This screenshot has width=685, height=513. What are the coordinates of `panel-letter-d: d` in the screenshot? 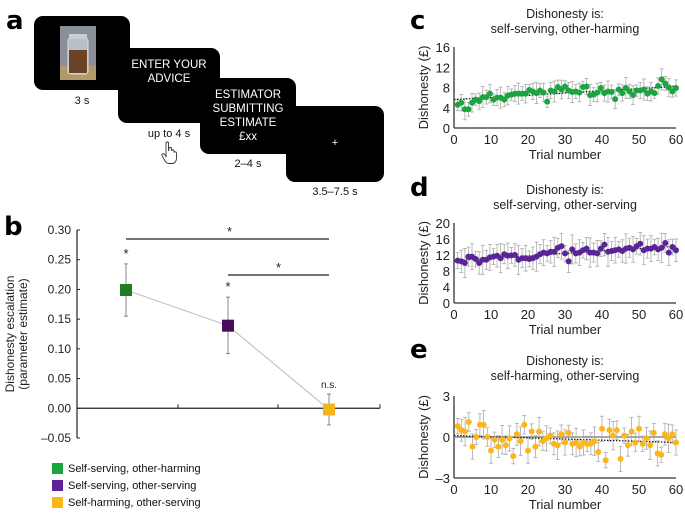 It's located at (419, 188).